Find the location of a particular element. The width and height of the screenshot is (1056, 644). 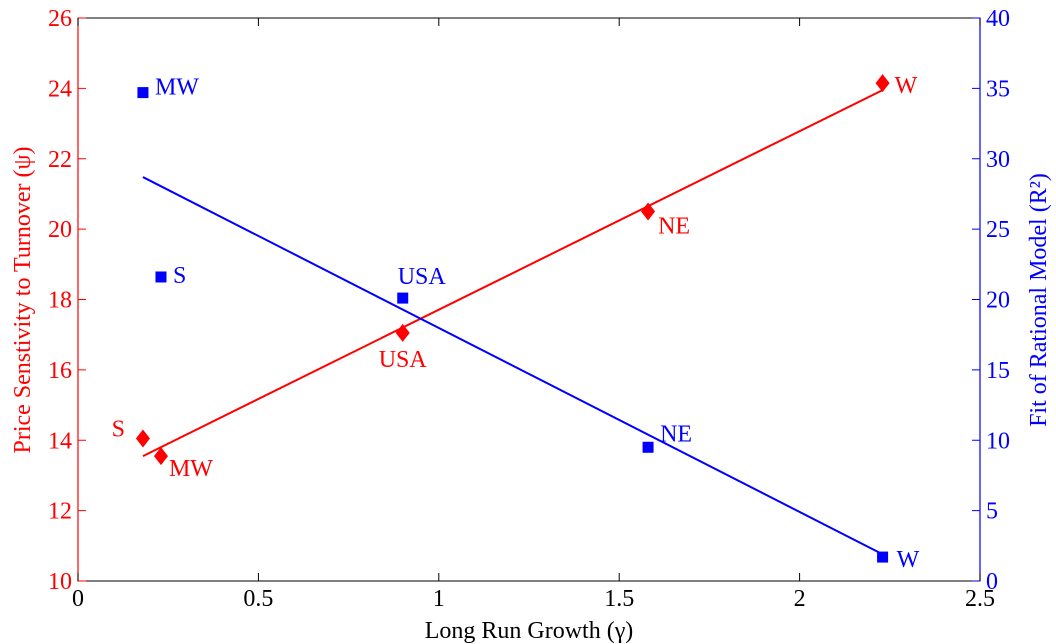

left-y-tick-label: 26 is located at coordinates (60, 19).